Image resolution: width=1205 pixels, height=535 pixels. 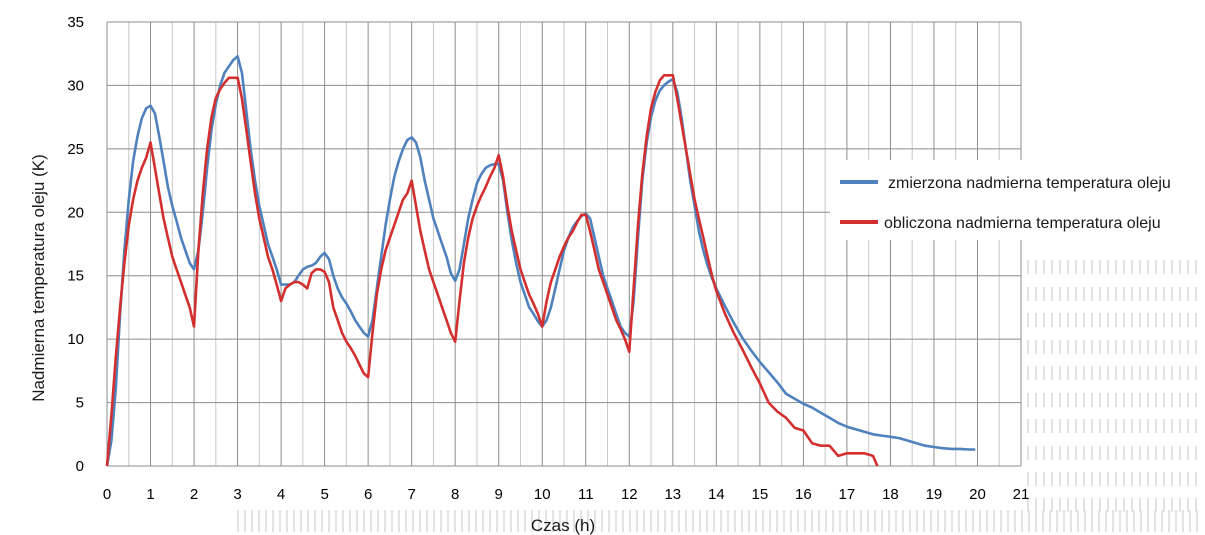 I want to click on legend-label-calculated: obliczona nadmierna temperatura oleju, so click(x=1022, y=223).